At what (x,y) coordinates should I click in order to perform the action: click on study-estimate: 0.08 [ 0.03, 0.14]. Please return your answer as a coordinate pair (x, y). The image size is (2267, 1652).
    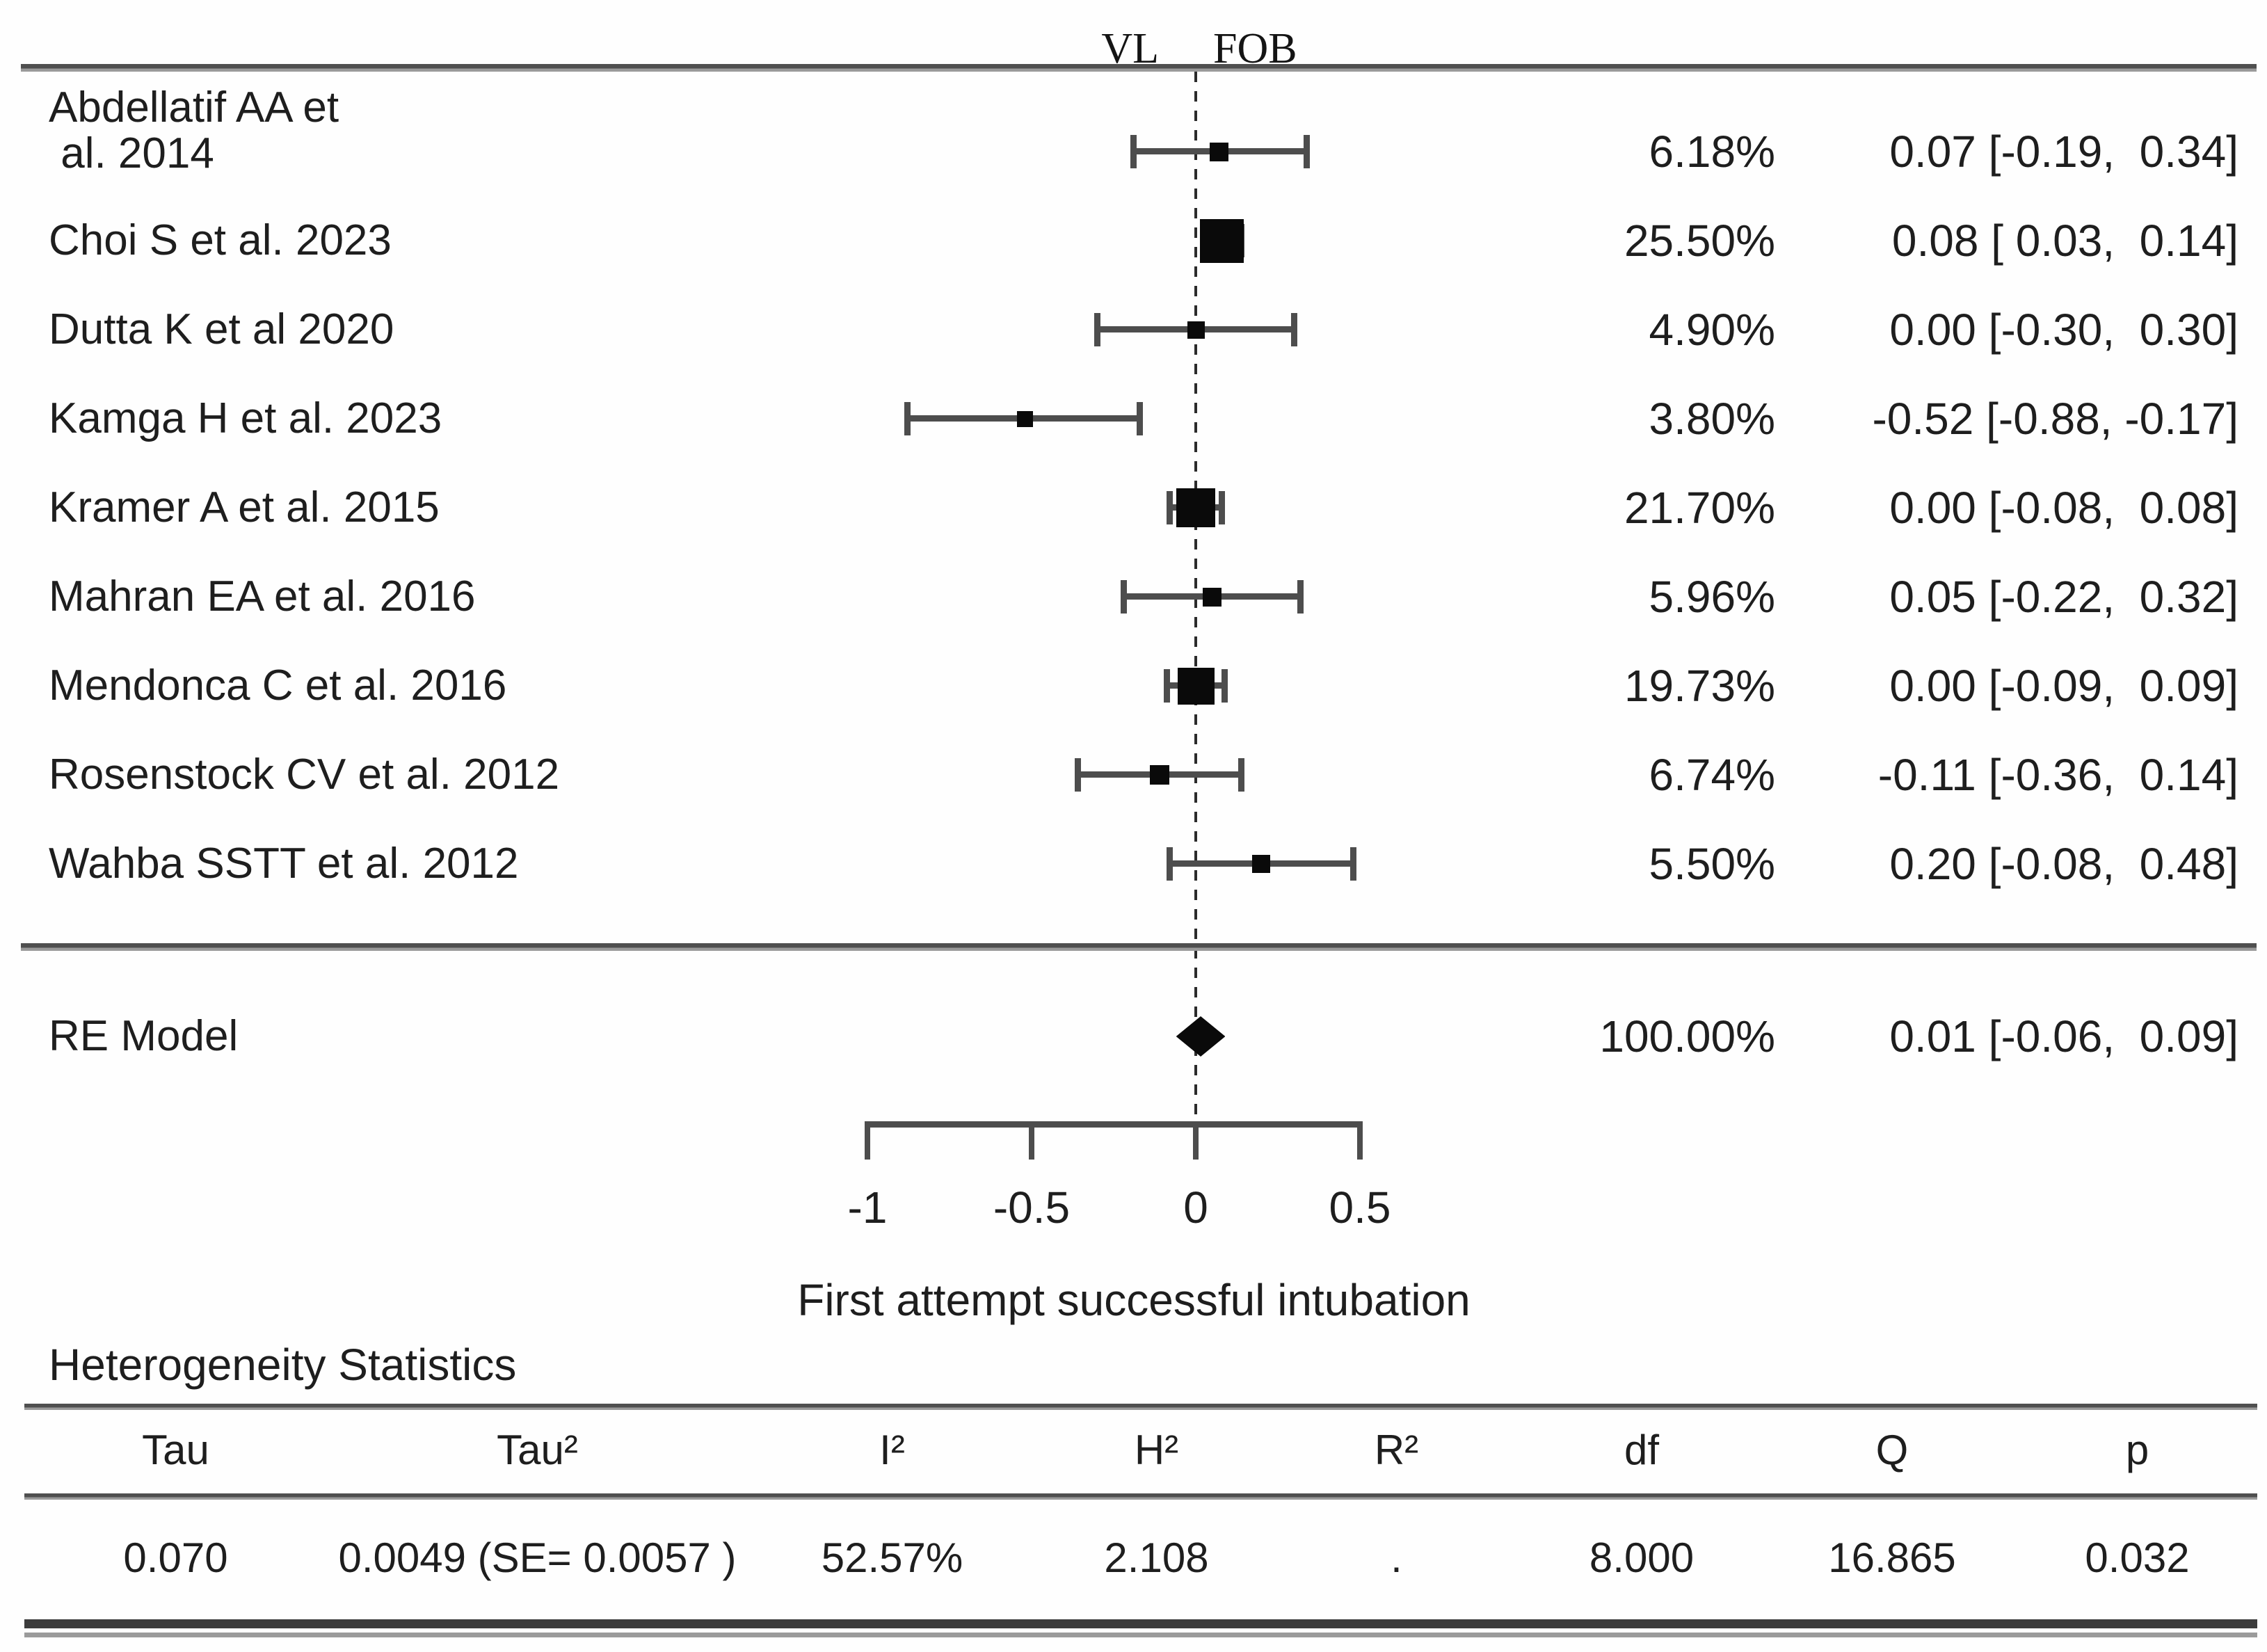
    Looking at the image, I should click on (2064, 241).